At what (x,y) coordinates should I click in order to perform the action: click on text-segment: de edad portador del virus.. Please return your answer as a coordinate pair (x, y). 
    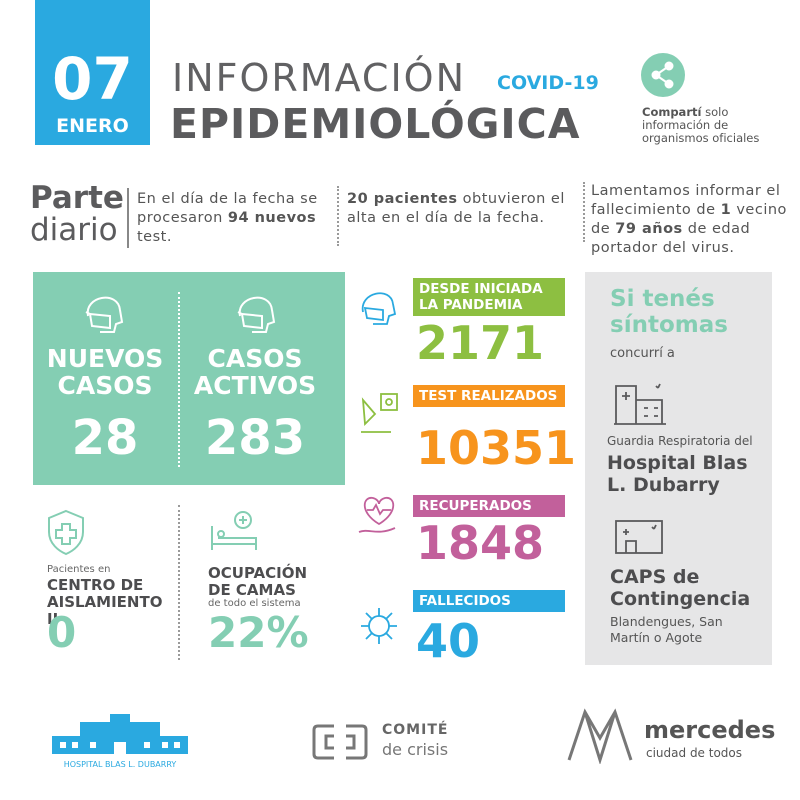
    Looking at the image, I should click on (671, 238).